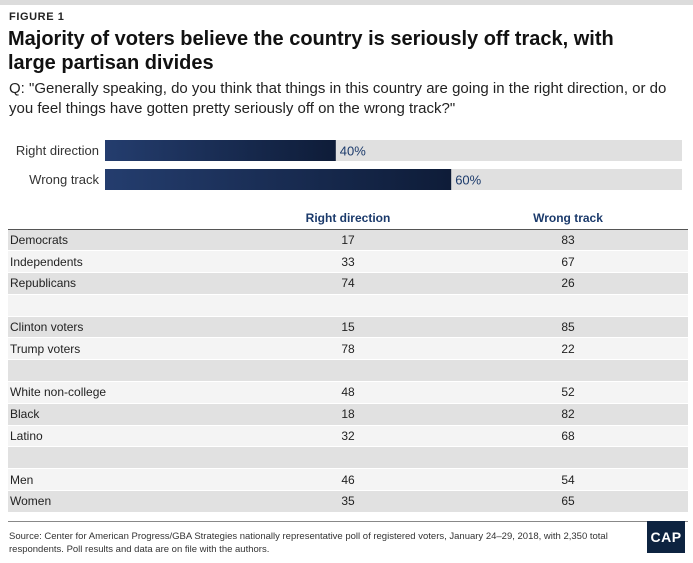 This screenshot has width=693, height=563. I want to click on table-row: Independents 33 67, so click(348, 262).